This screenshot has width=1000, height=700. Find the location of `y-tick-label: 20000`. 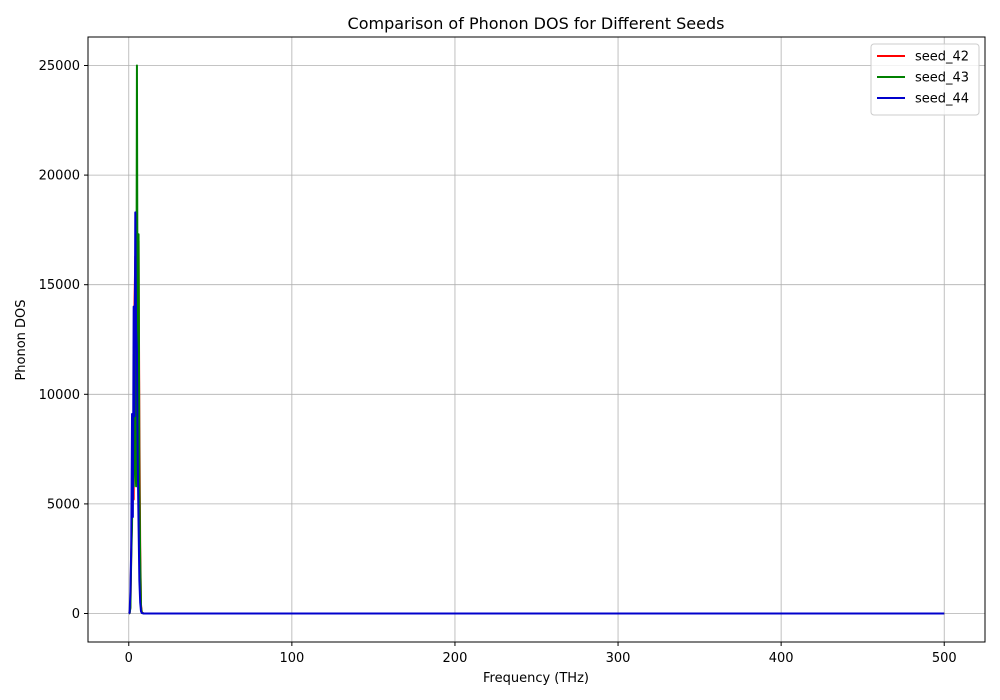

y-tick-label: 20000 is located at coordinates (59, 176).